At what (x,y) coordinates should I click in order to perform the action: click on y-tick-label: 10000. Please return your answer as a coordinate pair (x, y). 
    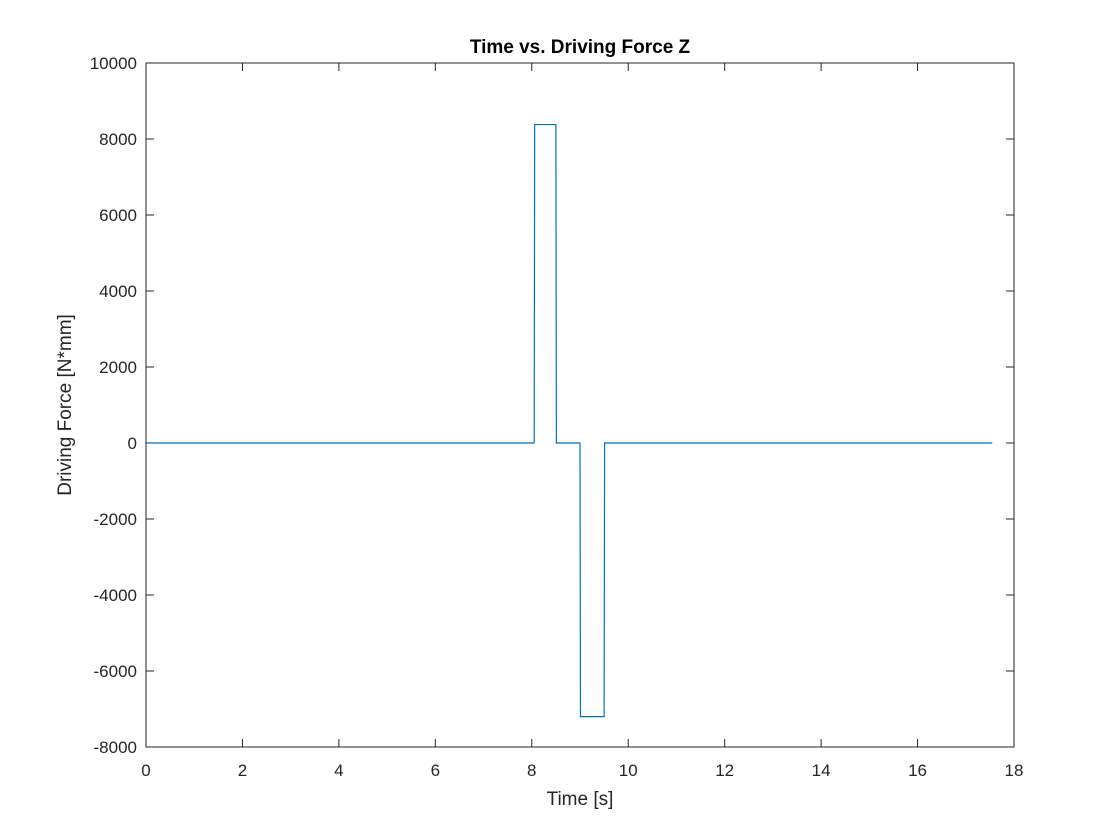
    Looking at the image, I should click on (113, 63).